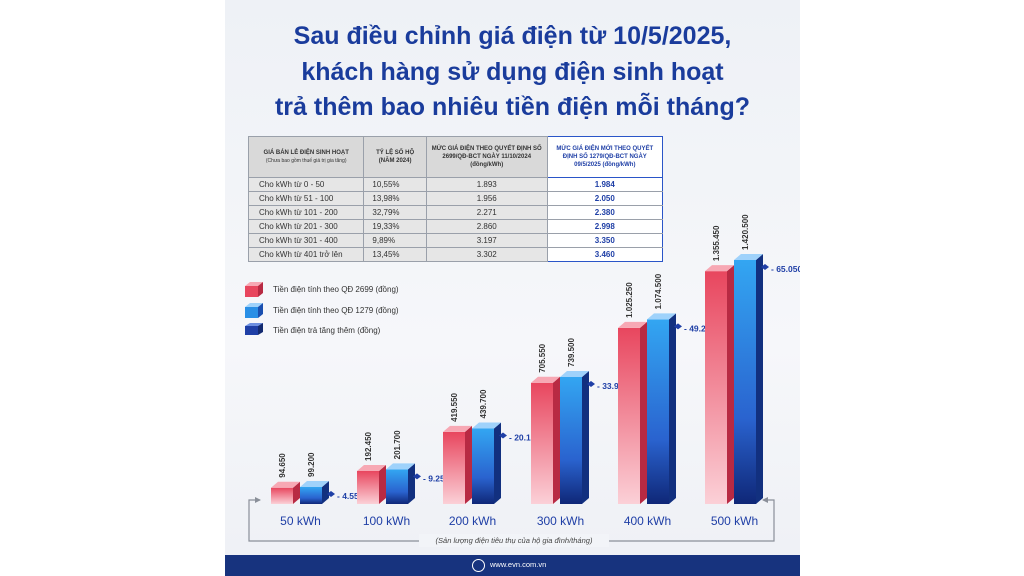 The image size is (1024, 576). What do you see at coordinates (395, 254) in the screenshot?
I see `cell-ratio: 13,45%` at bounding box center [395, 254].